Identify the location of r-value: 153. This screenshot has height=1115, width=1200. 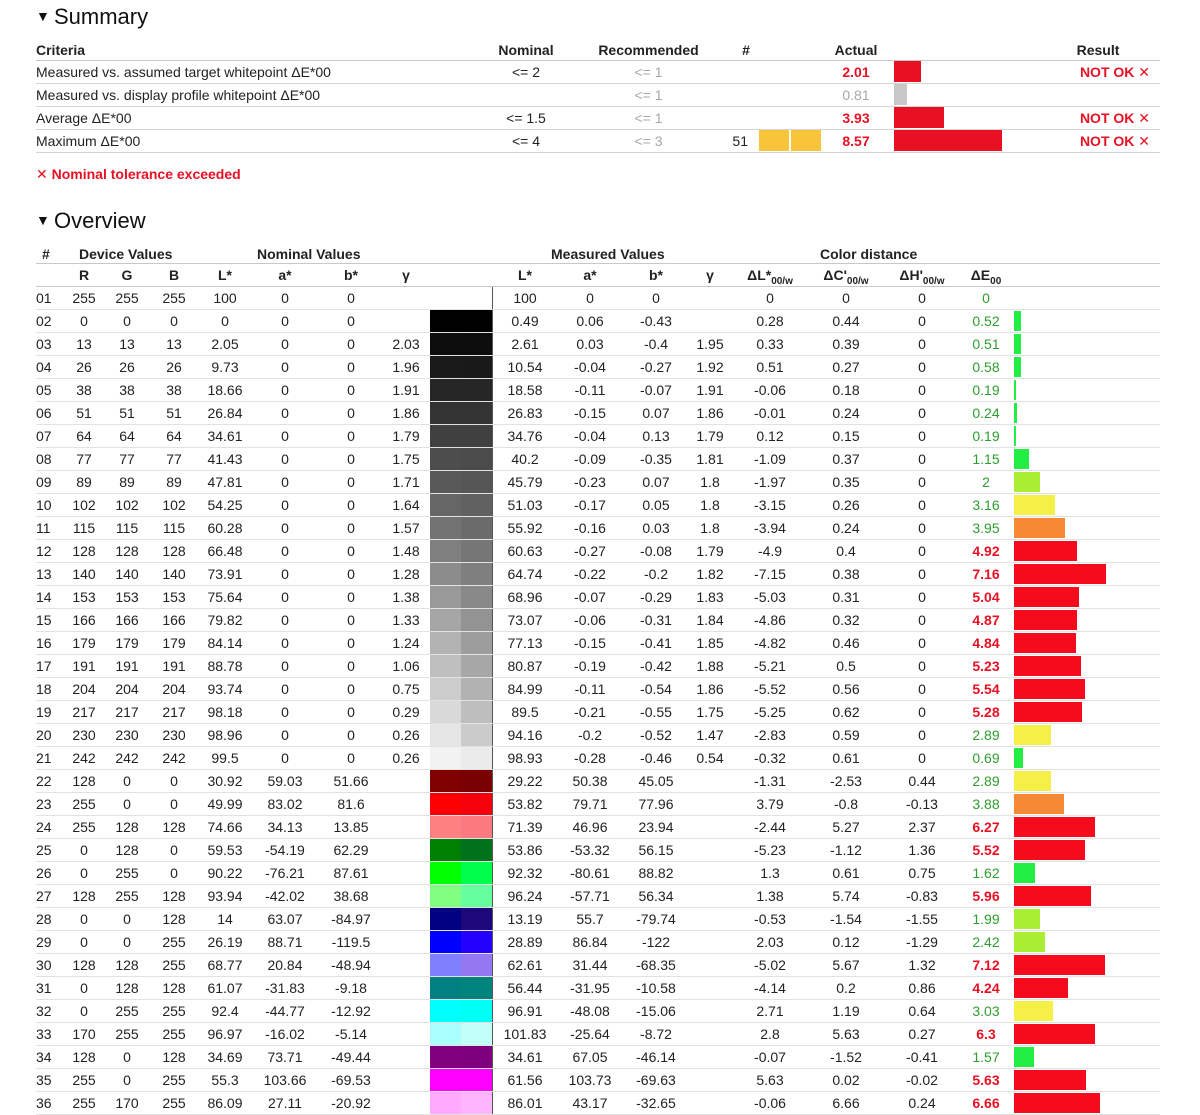
(84, 597).